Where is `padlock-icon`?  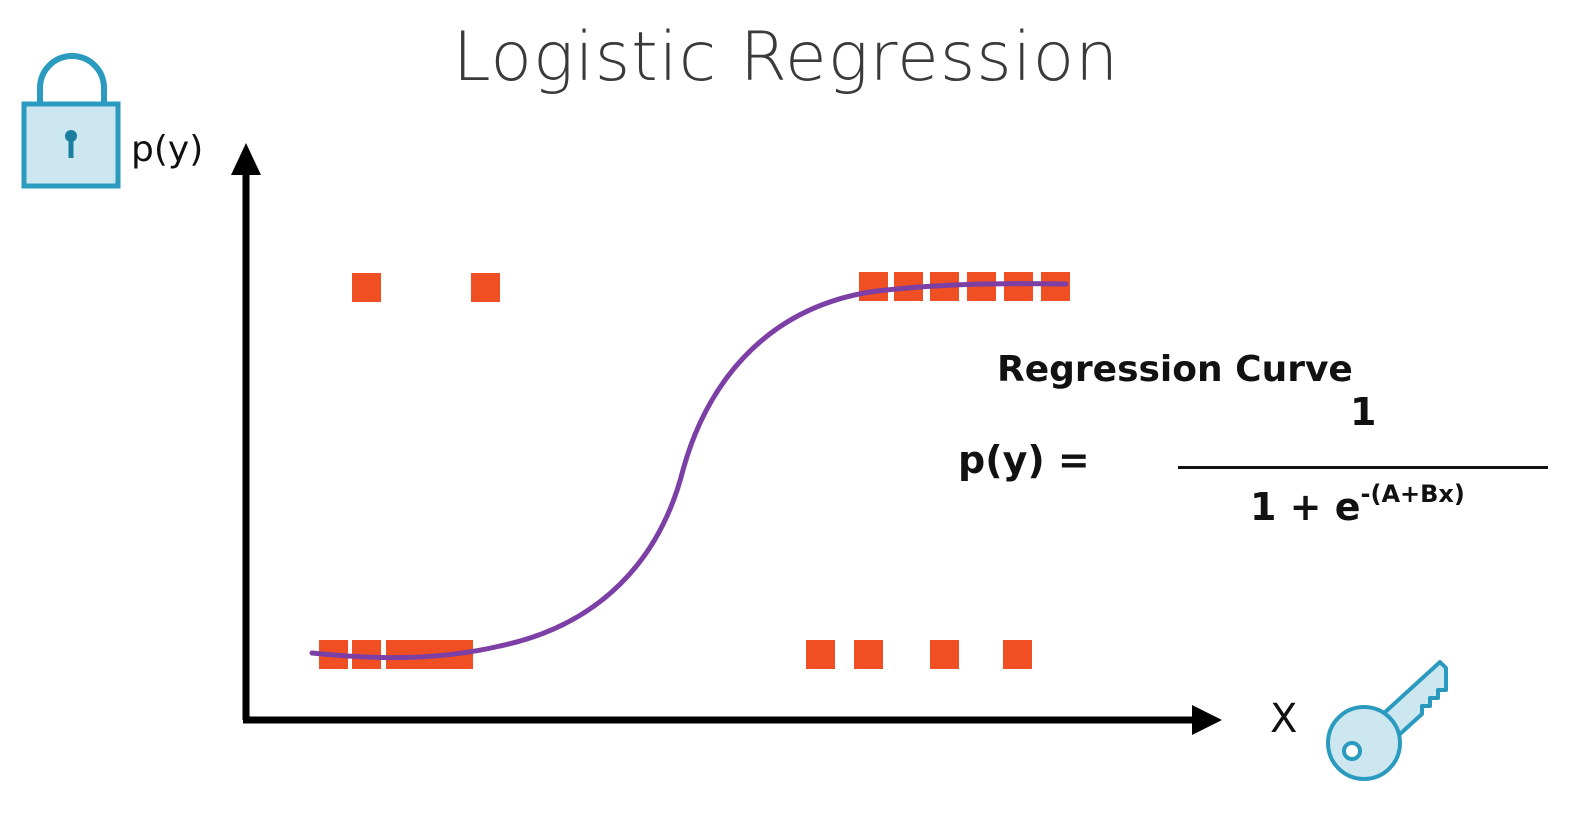 padlock-icon is located at coordinates (71, 121).